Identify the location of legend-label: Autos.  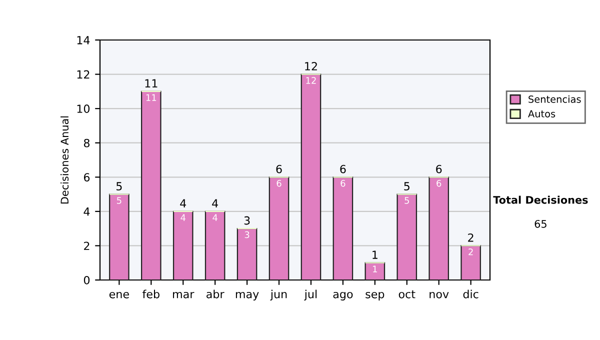
(542, 114).